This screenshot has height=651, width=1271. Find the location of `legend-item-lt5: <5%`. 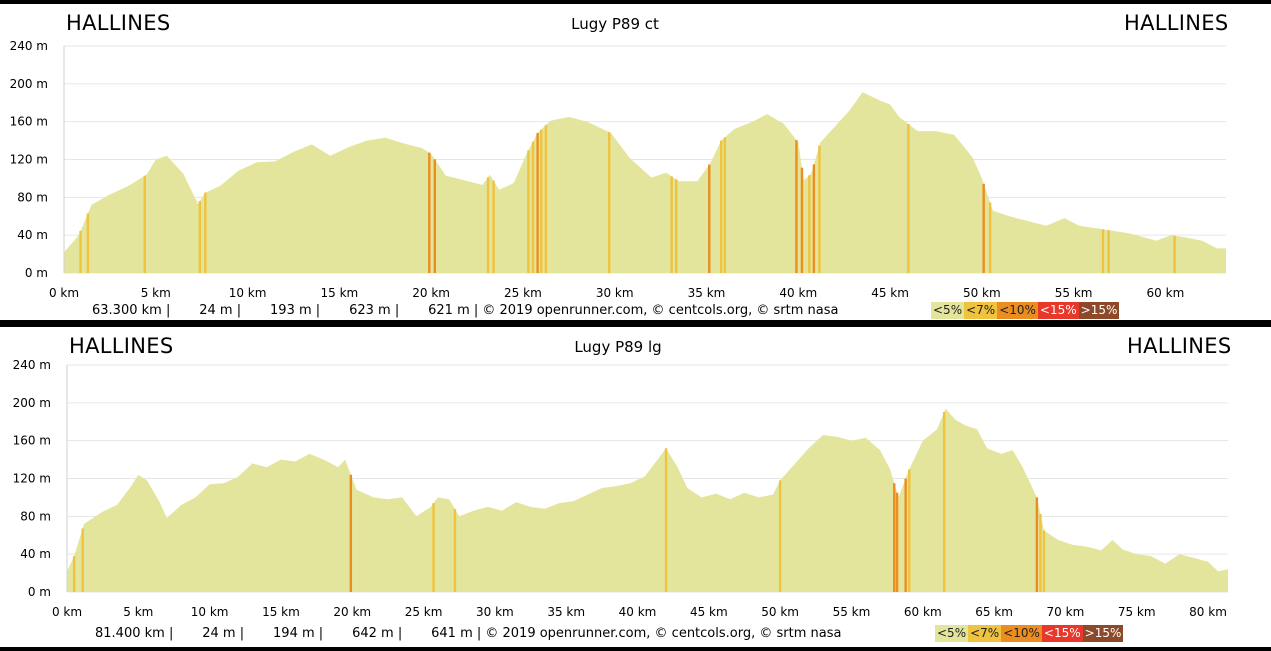

legend-item-lt5: <5% is located at coordinates (948, 310).